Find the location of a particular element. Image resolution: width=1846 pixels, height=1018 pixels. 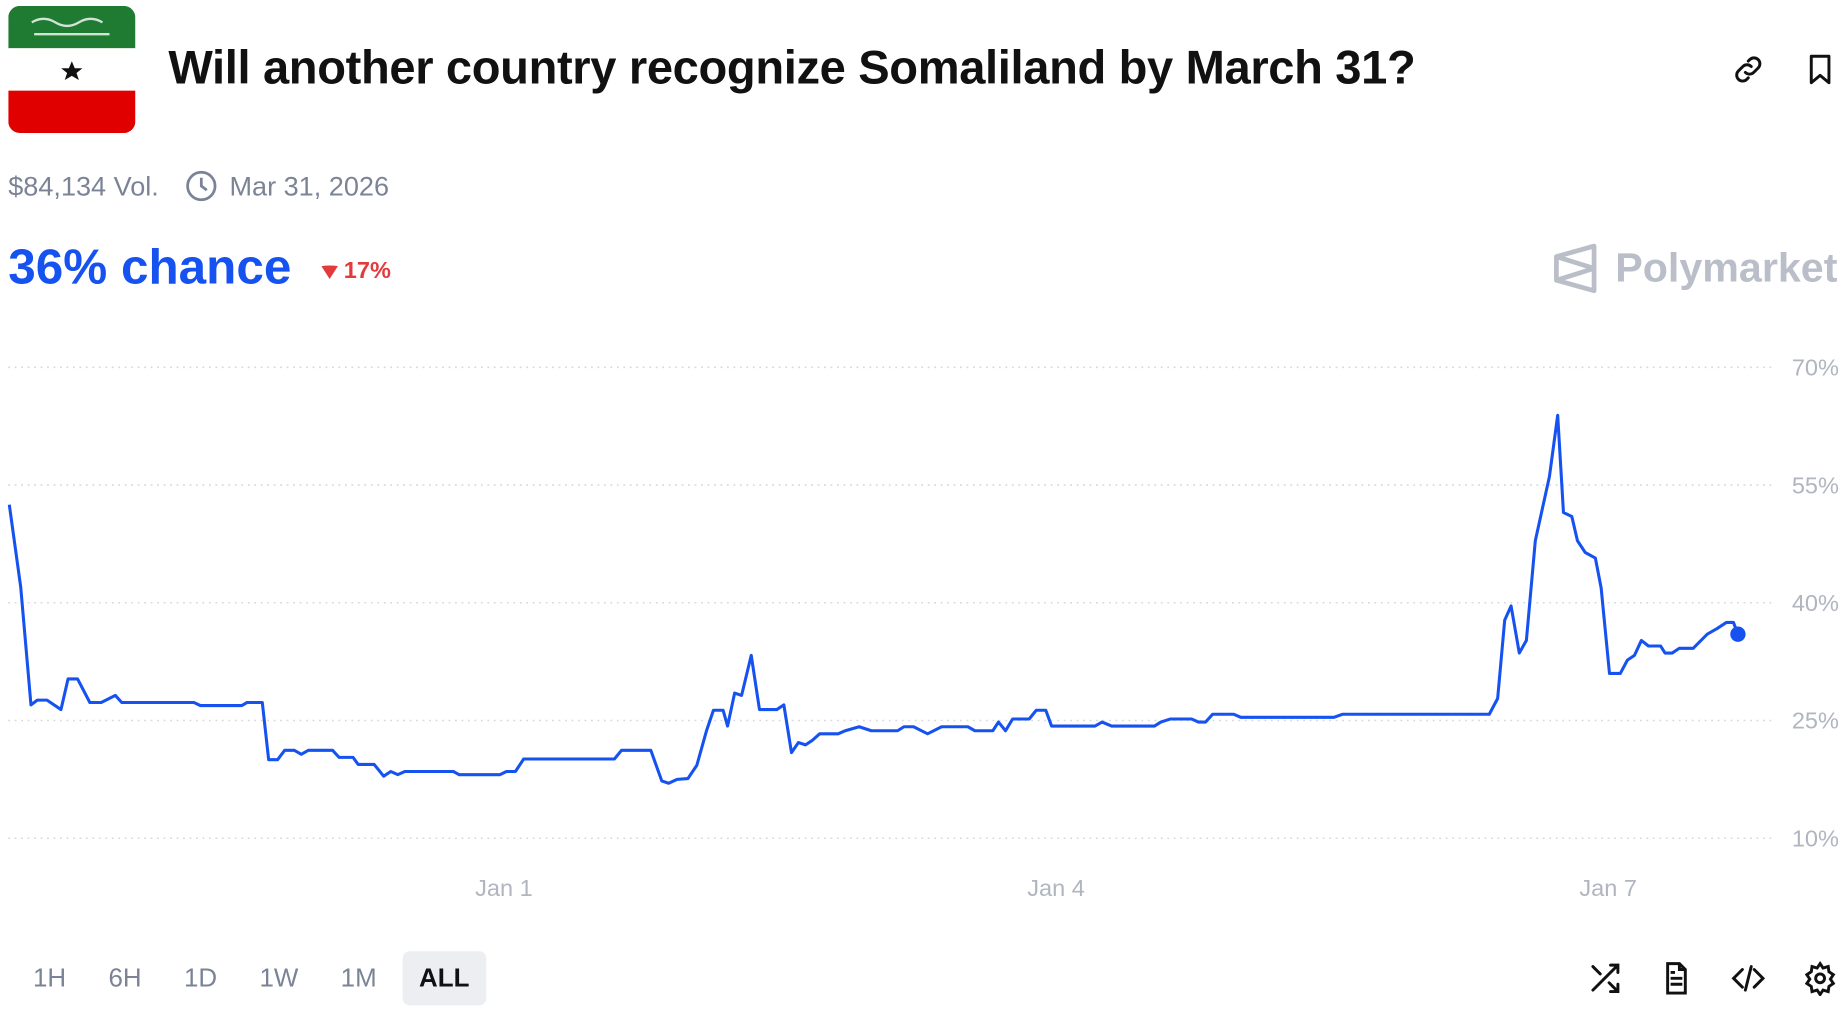

x-tick-label: Jan 7 is located at coordinates (1608, 888).